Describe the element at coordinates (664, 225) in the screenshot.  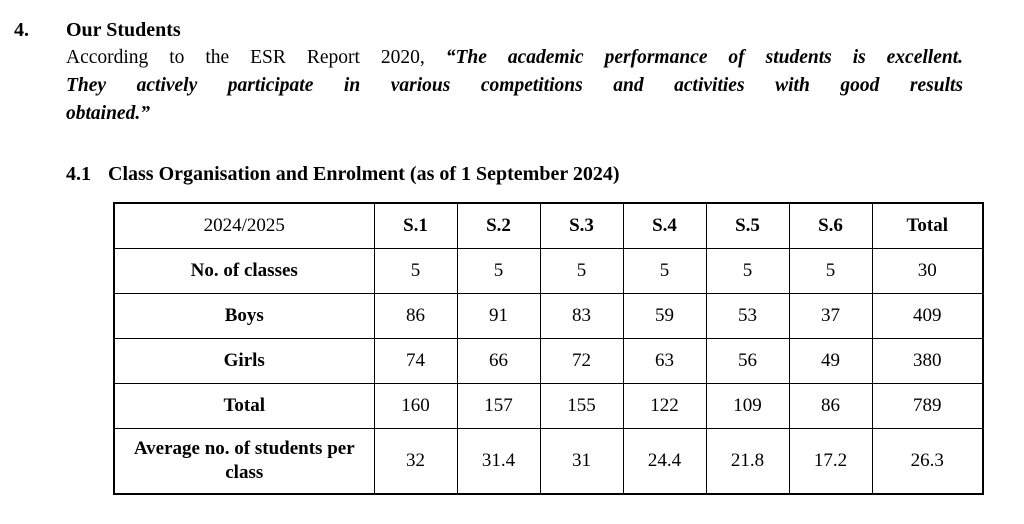
I see `column-header-s4: S.4` at that location.